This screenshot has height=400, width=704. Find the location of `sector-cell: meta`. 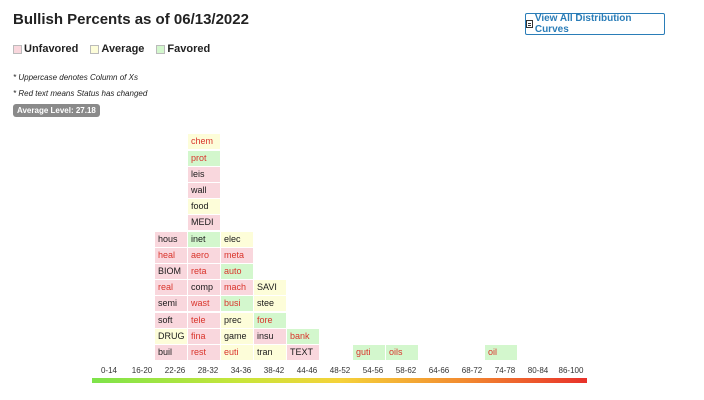

sector-cell: meta is located at coordinates (237, 255).